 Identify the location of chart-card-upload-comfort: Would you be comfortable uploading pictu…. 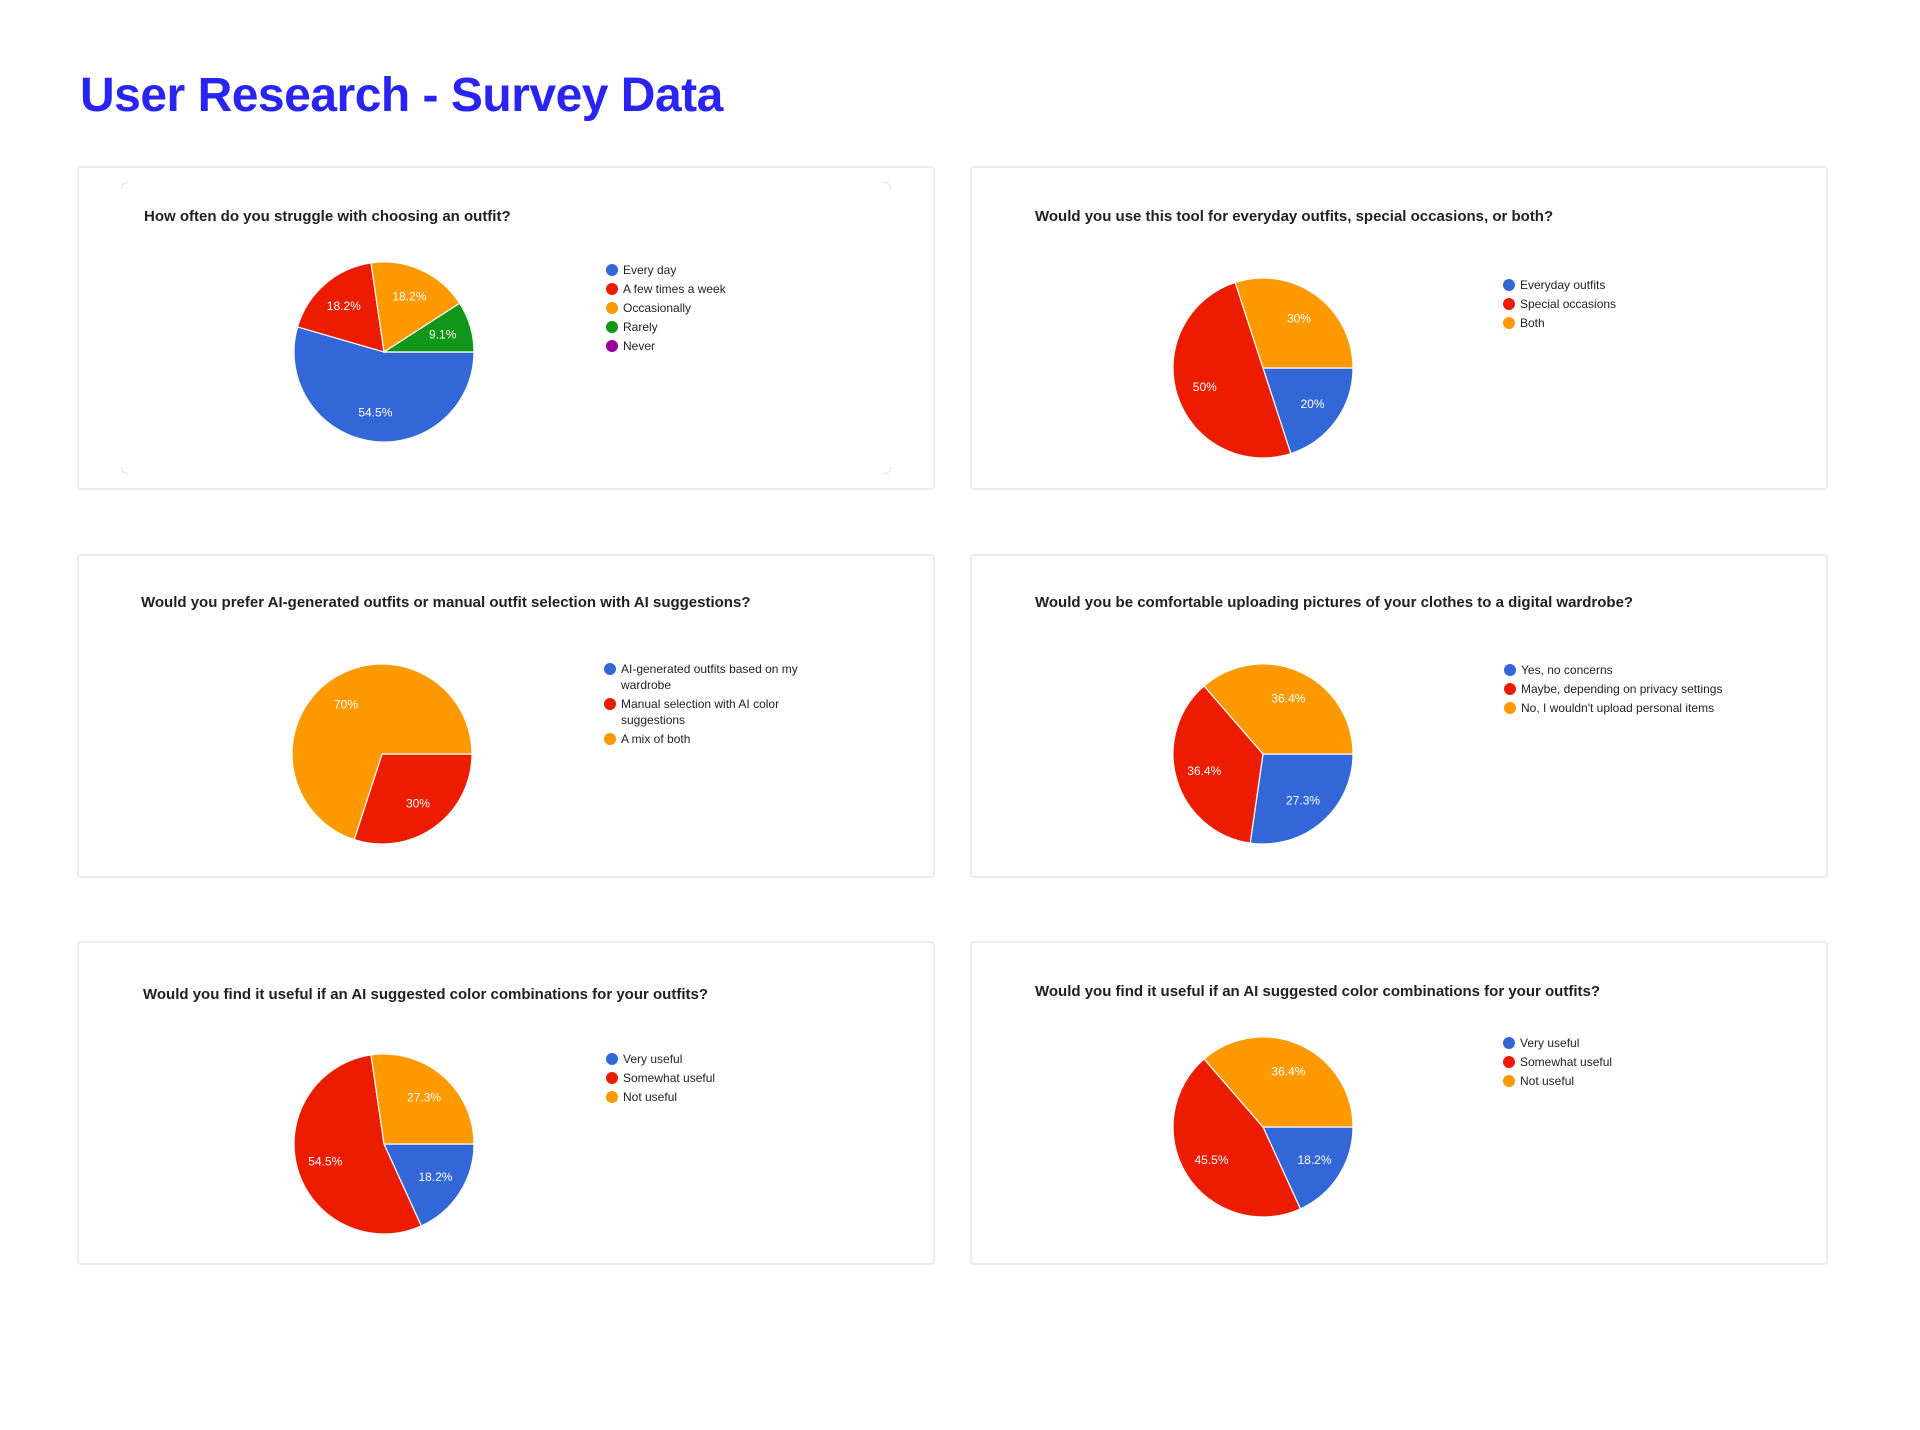
(1399, 716).